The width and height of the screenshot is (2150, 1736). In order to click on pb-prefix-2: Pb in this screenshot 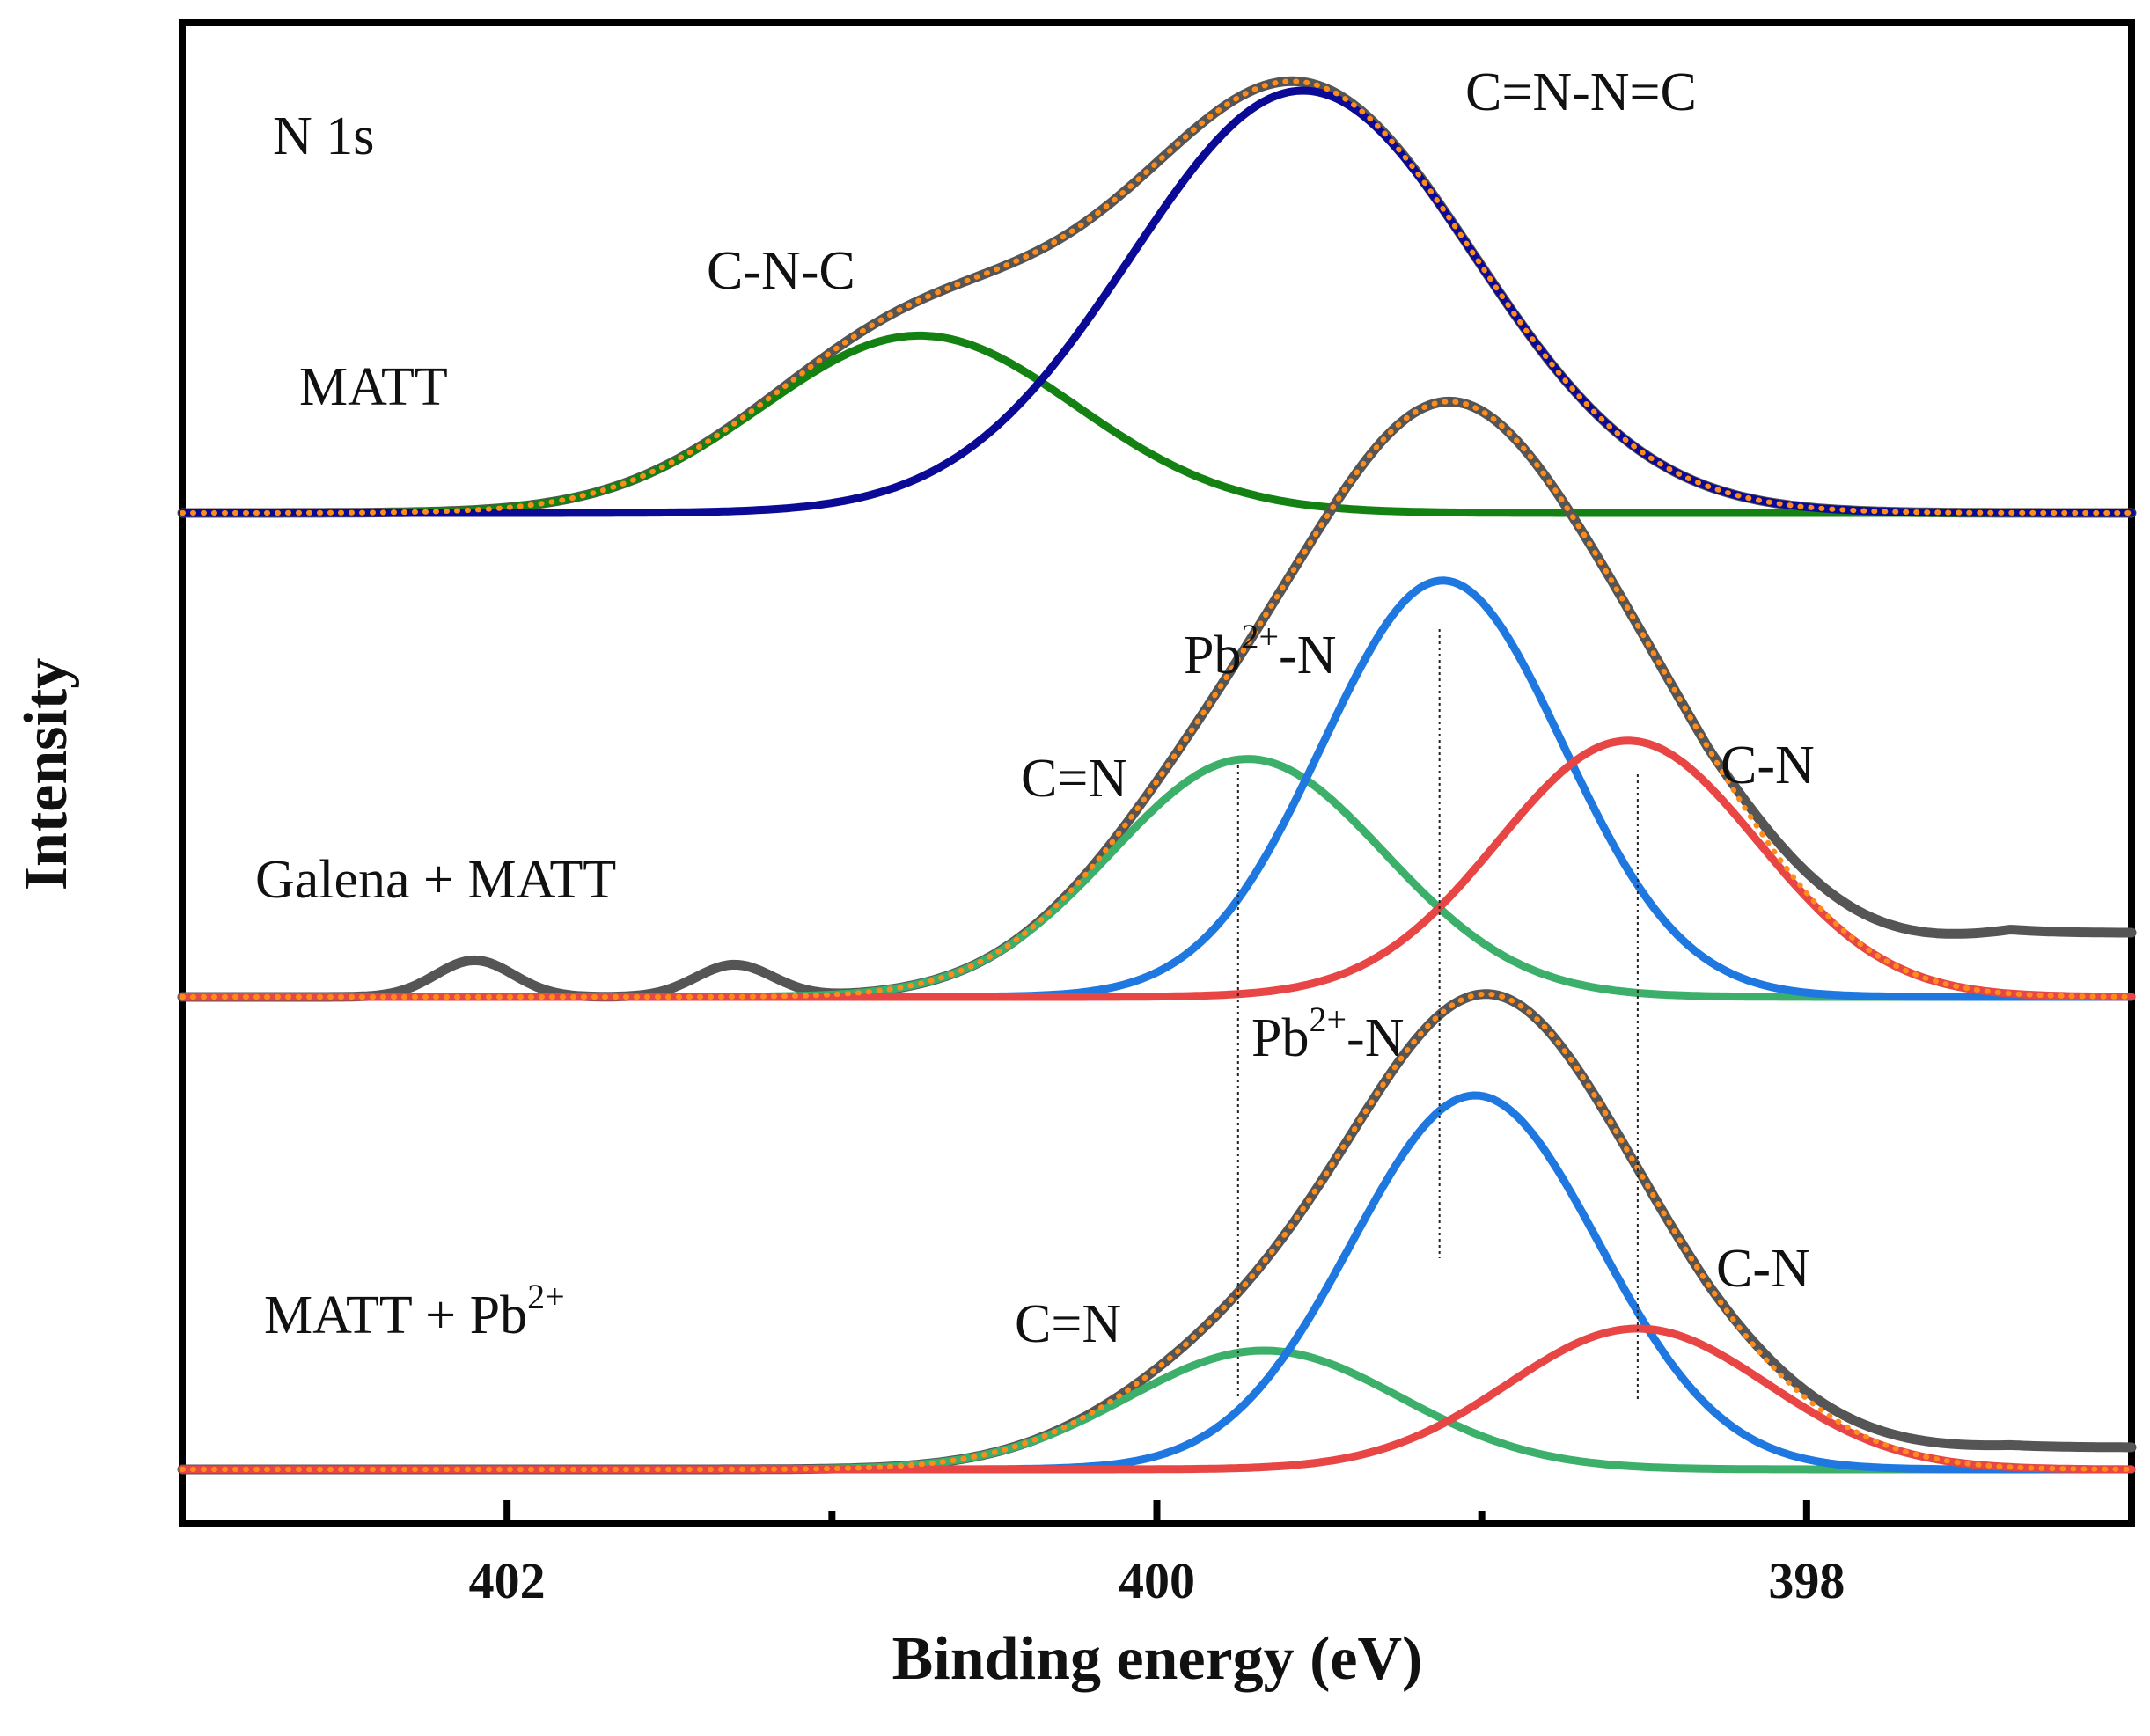, I will do `click(1280, 1038)`.